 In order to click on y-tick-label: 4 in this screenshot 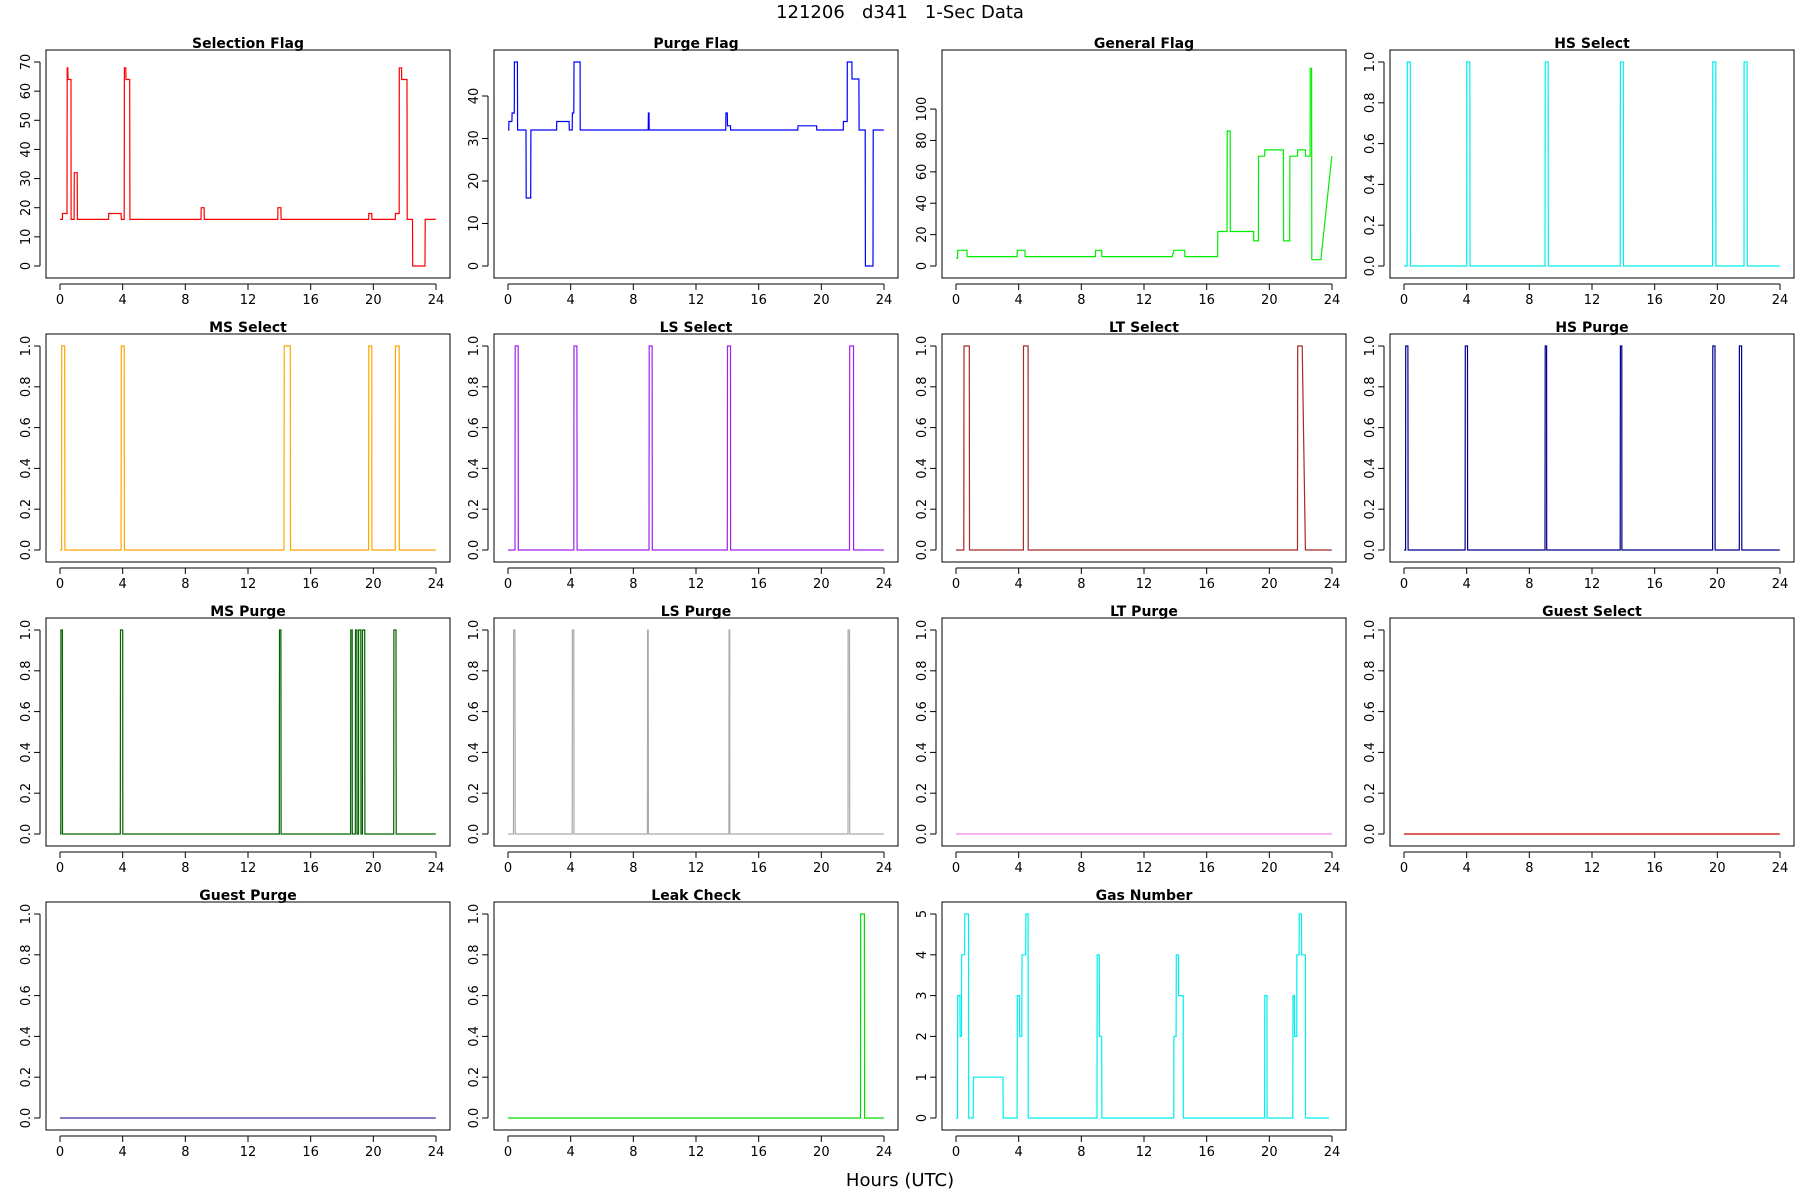, I will do `click(922, 955)`.